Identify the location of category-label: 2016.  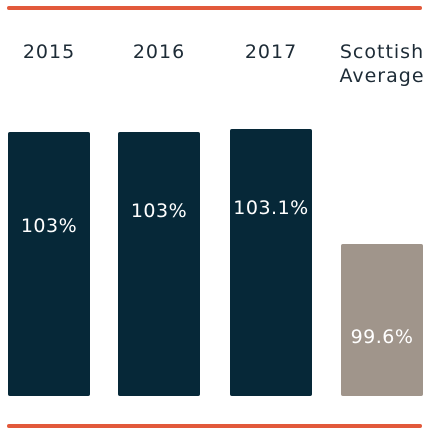
(159, 52).